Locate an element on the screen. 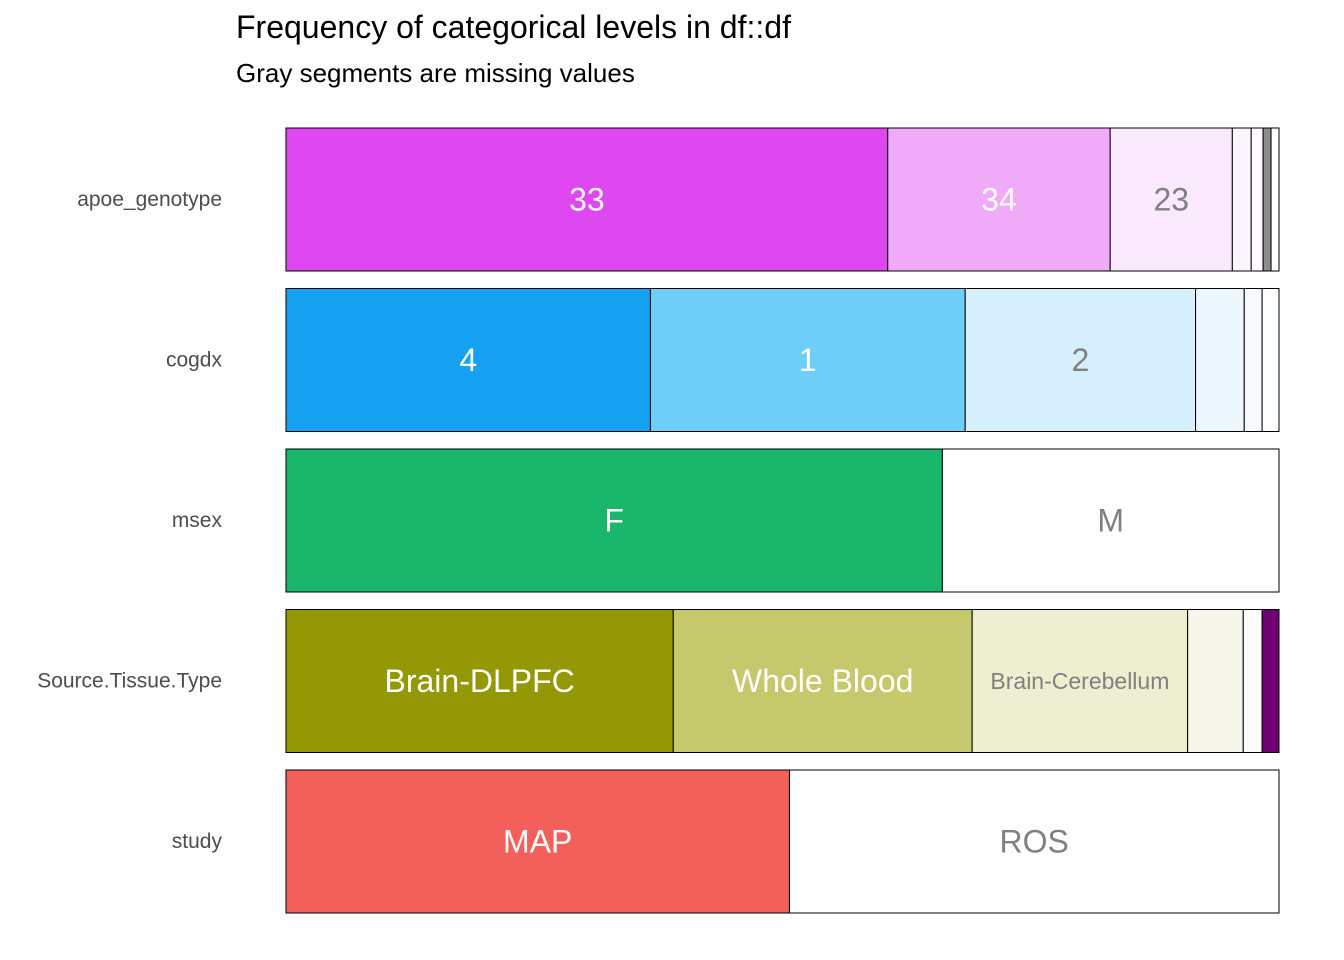 The image size is (1344, 960). segment-label-source-tissue-type-whole-blood: Whole Blood is located at coordinates (822, 681).